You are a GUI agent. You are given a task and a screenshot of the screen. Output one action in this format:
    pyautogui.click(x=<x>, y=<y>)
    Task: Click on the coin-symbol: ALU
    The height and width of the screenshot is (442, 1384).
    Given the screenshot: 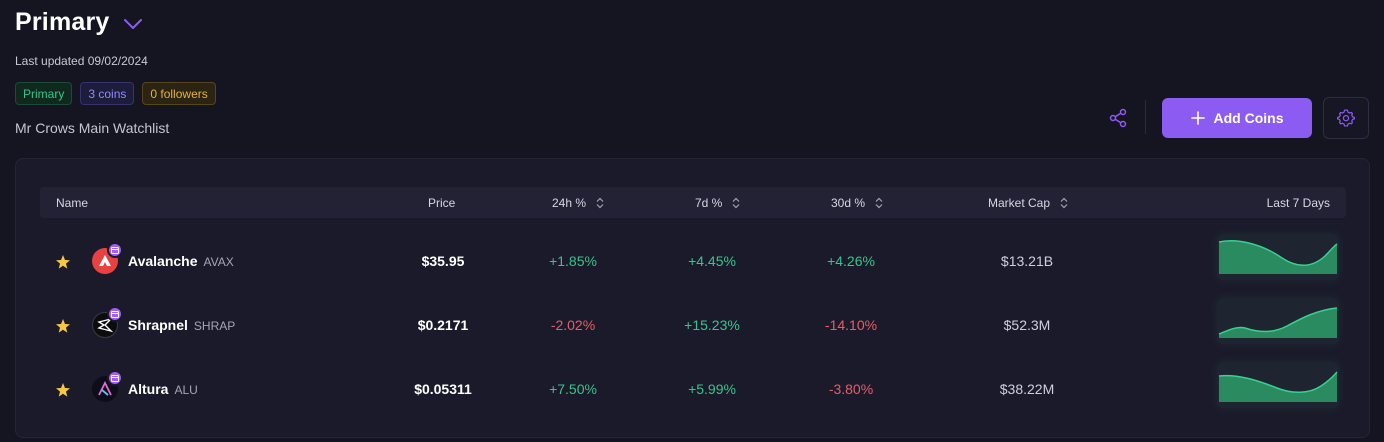 What is the action you would take?
    pyautogui.click(x=186, y=390)
    